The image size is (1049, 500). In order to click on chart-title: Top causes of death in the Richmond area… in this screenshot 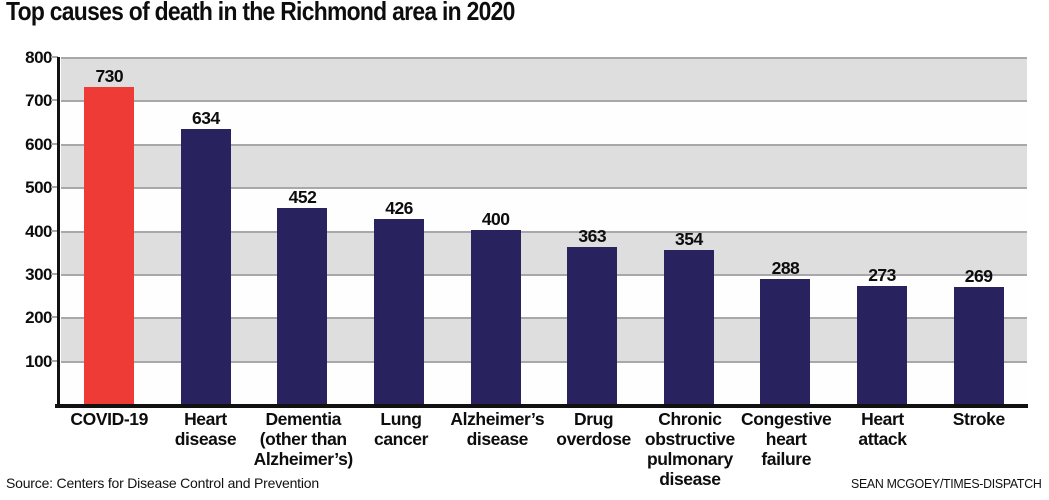, I will do `click(260, 13)`.